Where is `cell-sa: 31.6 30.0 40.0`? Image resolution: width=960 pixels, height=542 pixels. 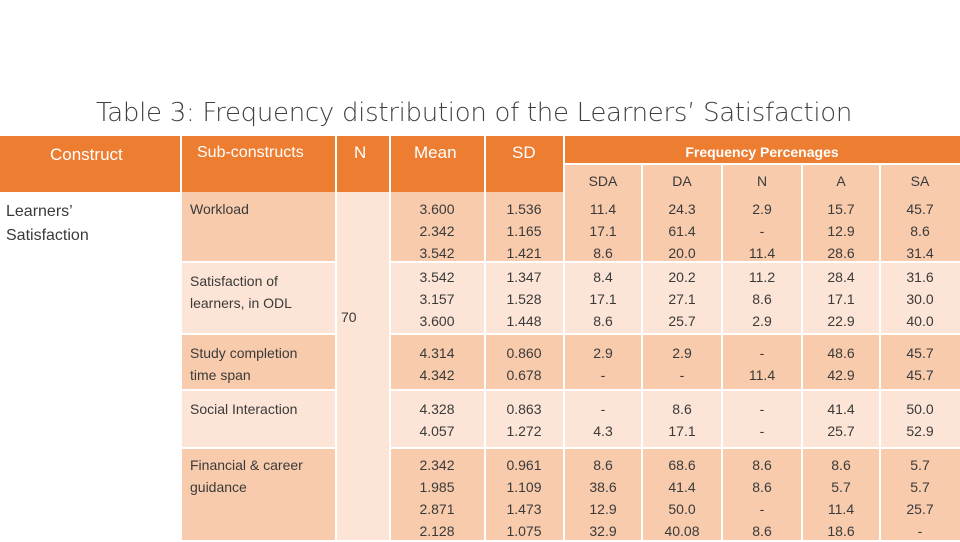
cell-sa: 31.6 30.0 40.0 is located at coordinates (920, 299).